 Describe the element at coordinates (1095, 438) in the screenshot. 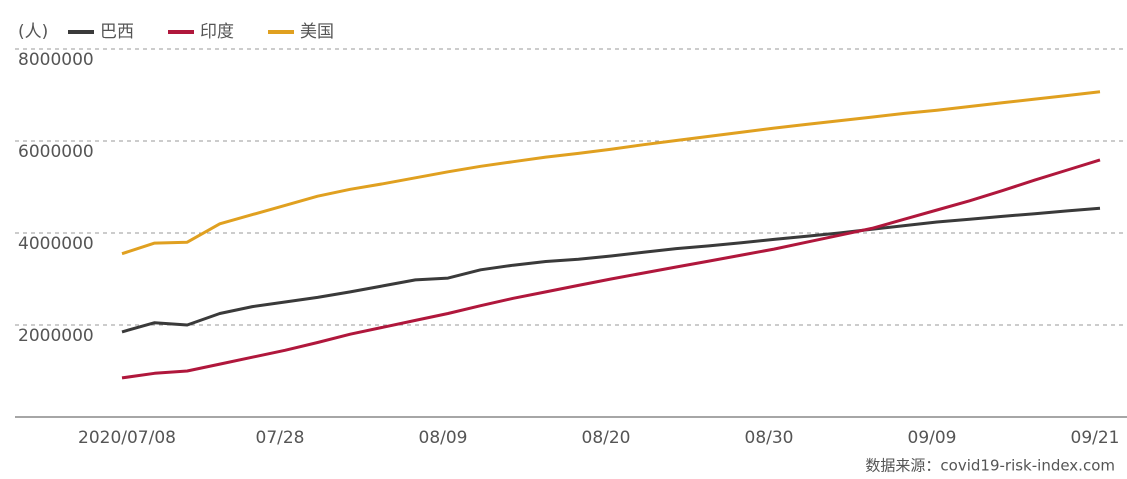

I see `x-tick-label: 09/21` at that location.